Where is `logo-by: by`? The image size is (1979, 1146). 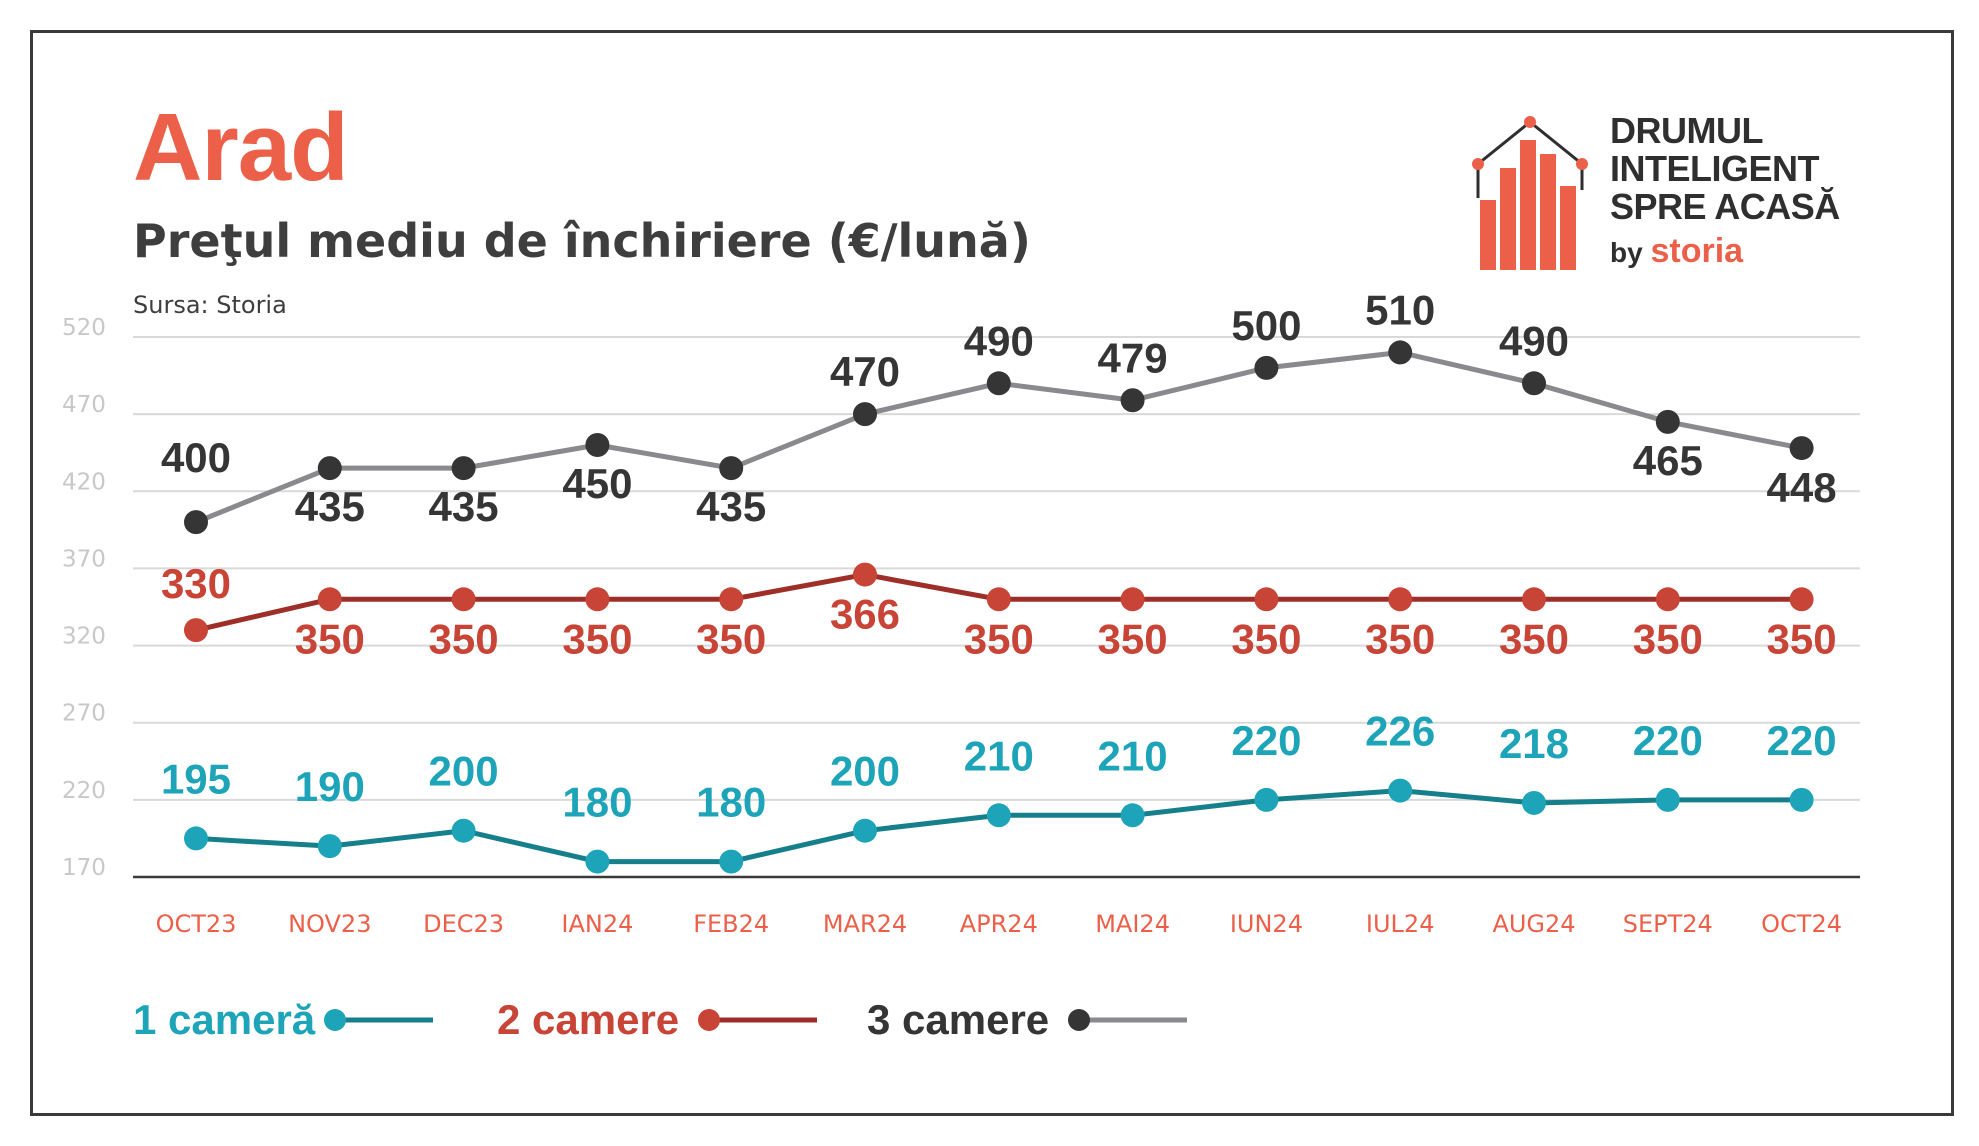
logo-by: by is located at coordinates (1626, 252).